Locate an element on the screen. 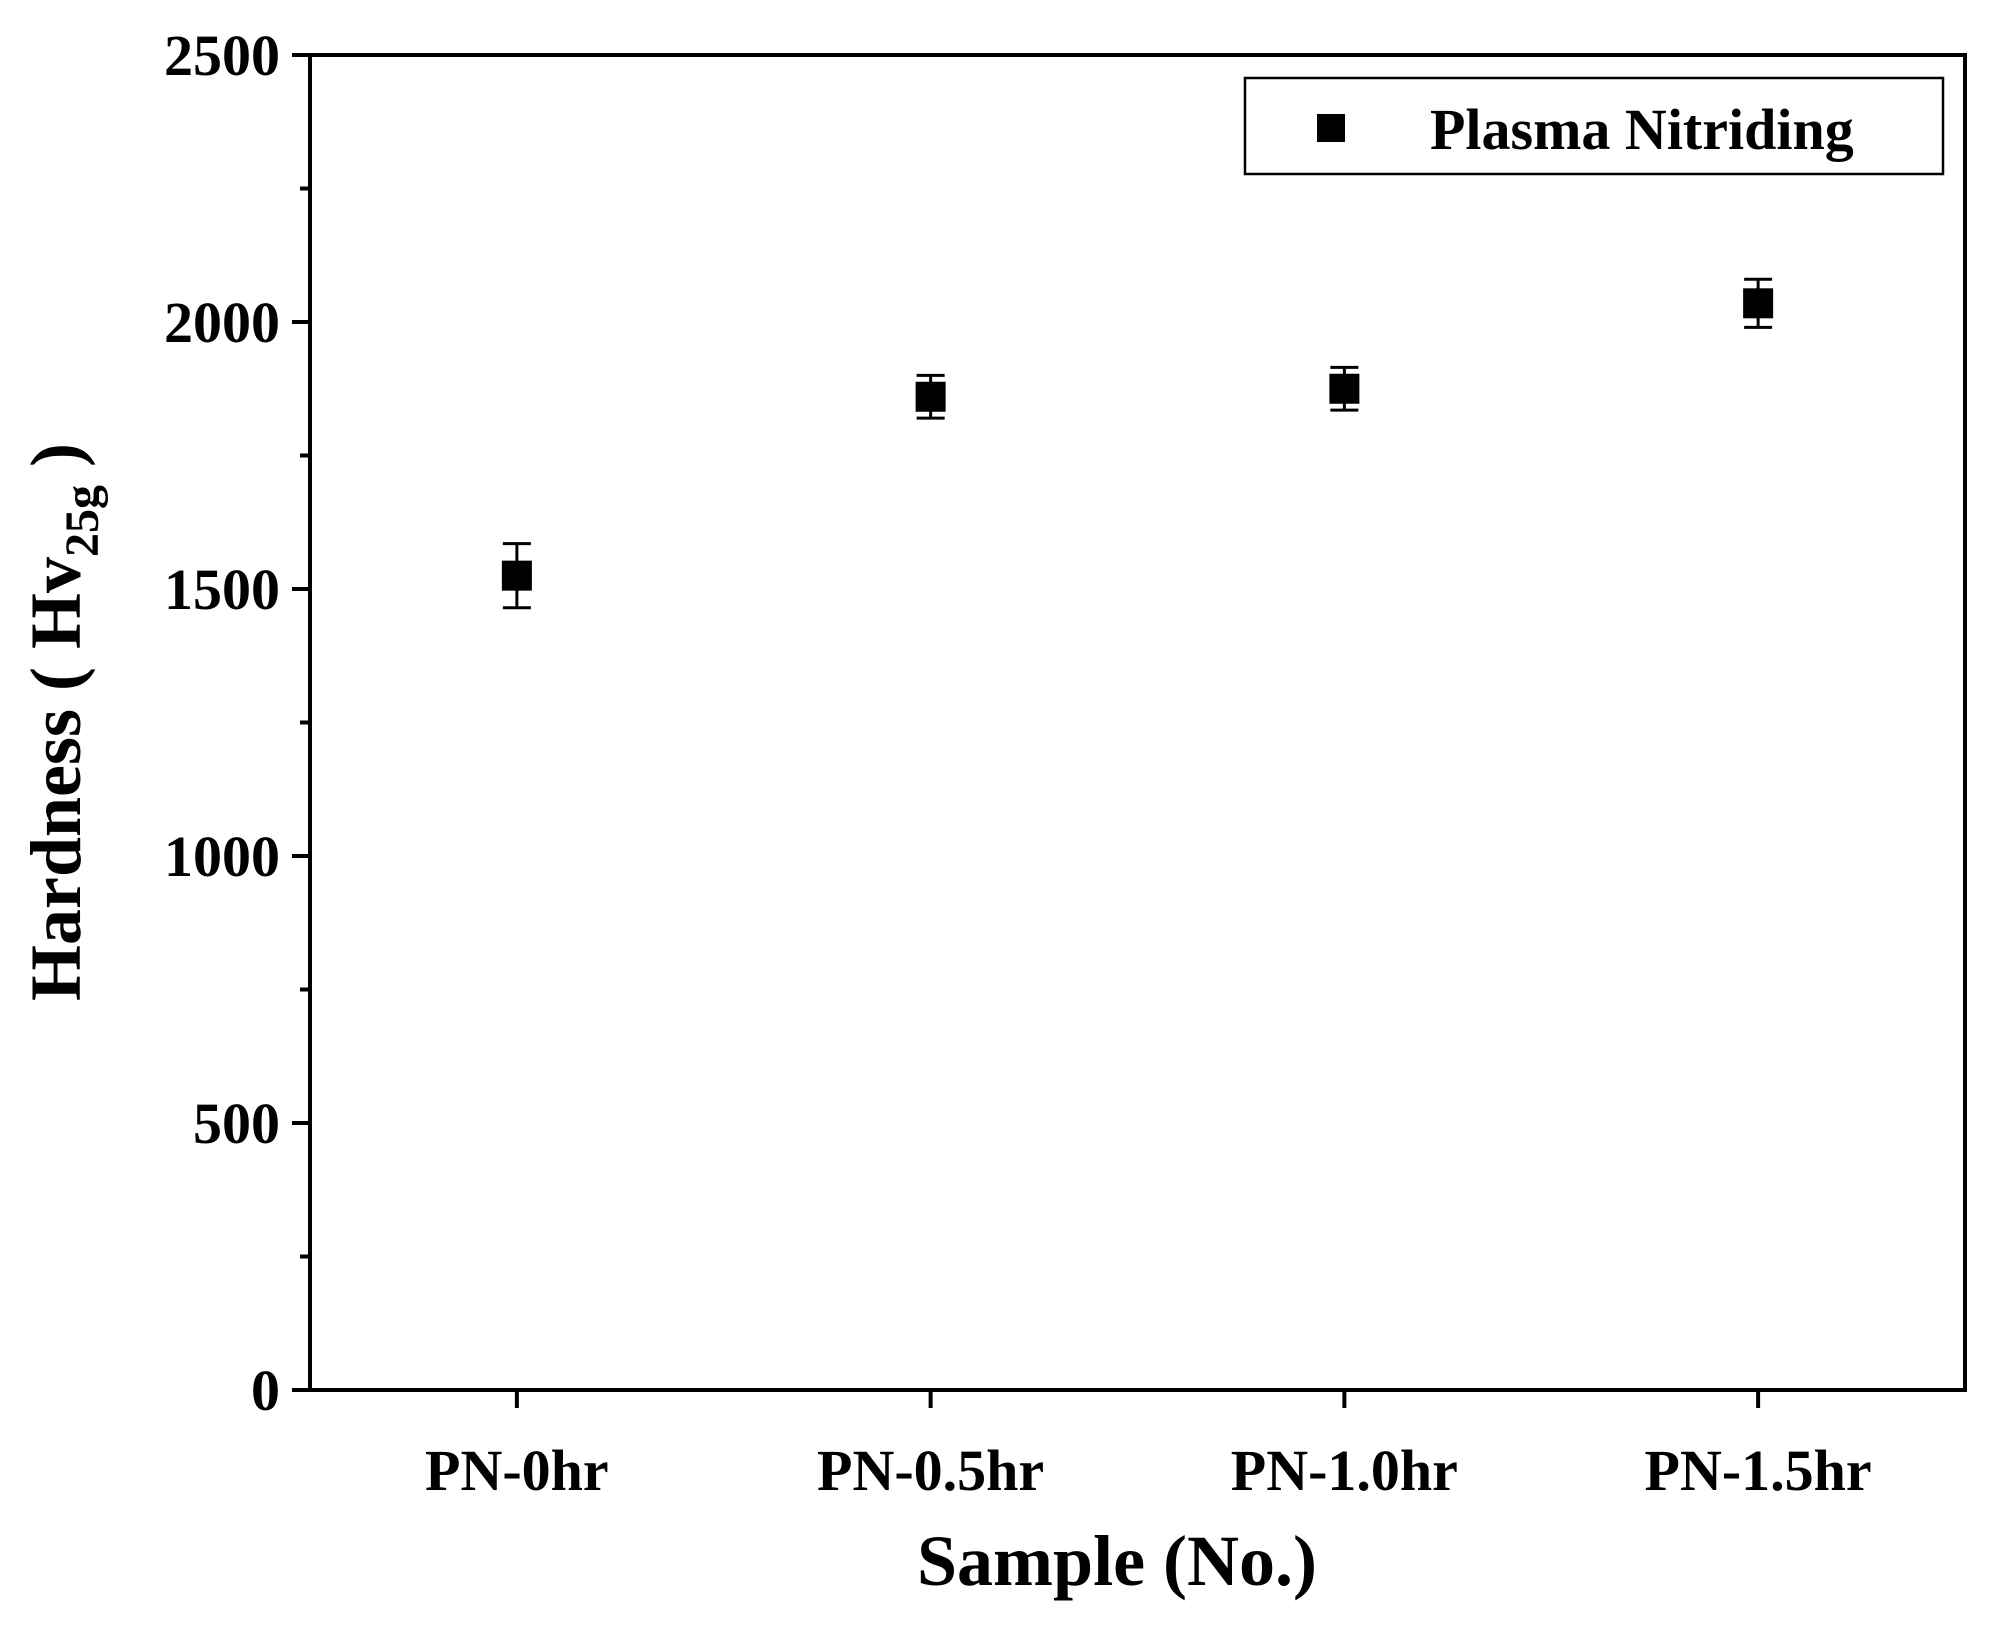 The image size is (1992, 1628). data-series is located at coordinates (1137, 443).